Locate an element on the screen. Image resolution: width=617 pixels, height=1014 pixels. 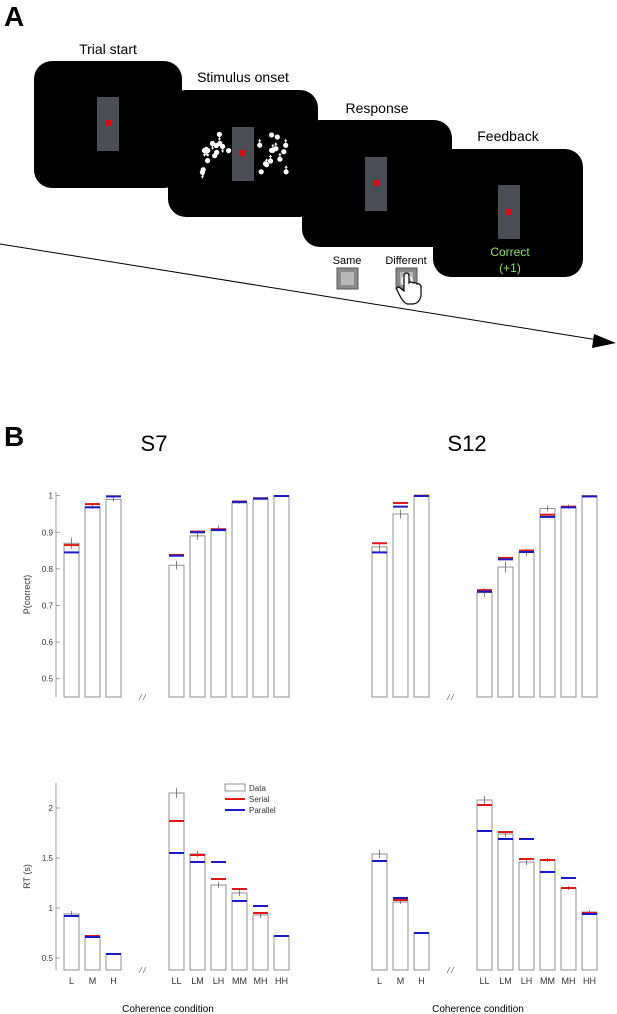
x-tick-label: MH is located at coordinates (261, 981).